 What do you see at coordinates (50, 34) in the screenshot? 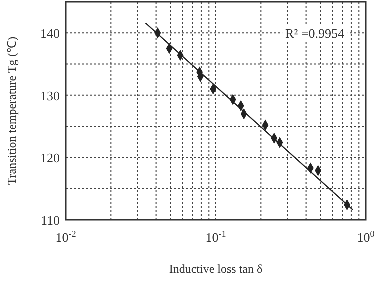
I see `y-tick-label: 140` at bounding box center [50, 34].